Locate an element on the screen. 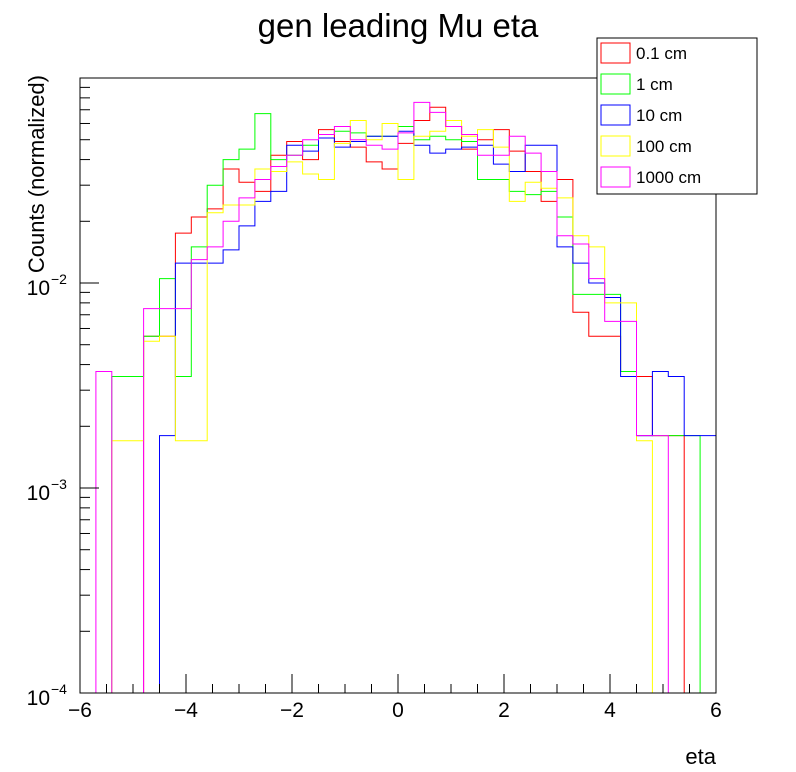  x-tick-label: 2 is located at coordinates (504, 710).